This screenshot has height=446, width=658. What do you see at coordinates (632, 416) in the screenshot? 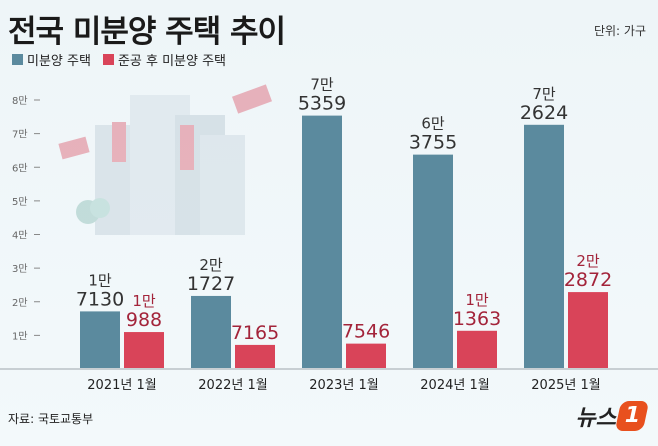
I see `logo-mark: 1` at bounding box center [632, 416].